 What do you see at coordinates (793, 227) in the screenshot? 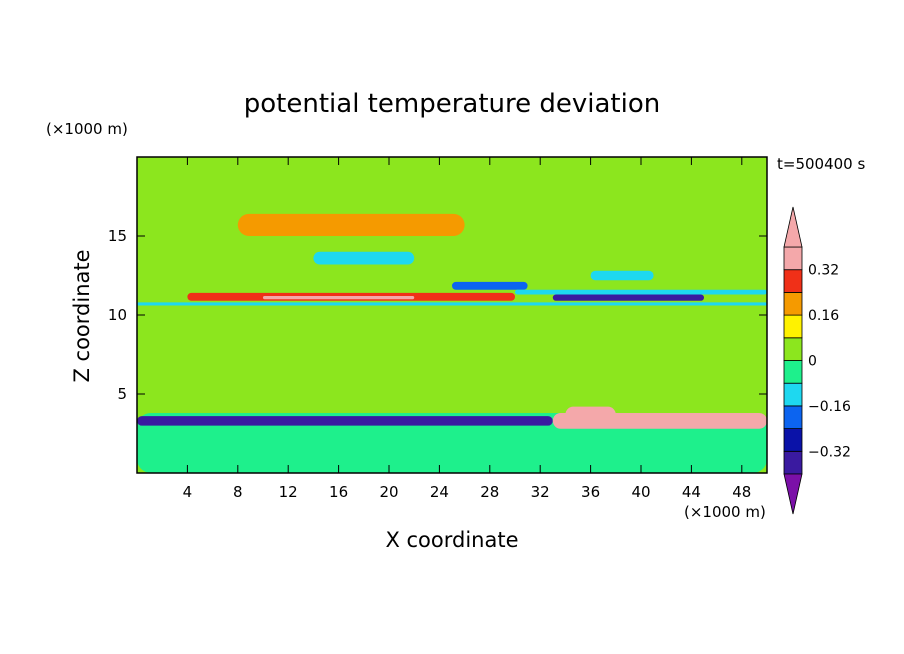
I see `colorbar-top-arrow` at bounding box center [793, 227].